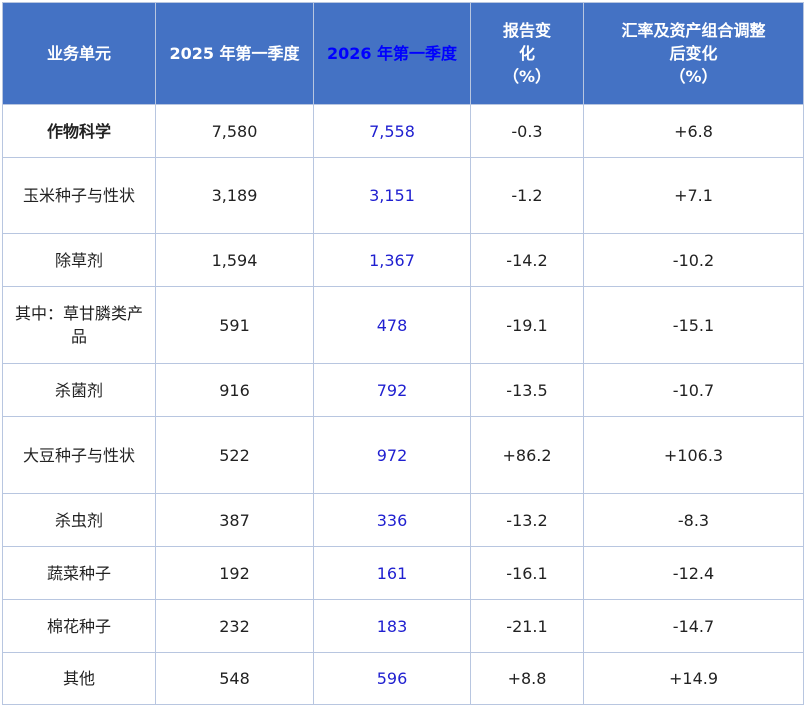 Image resolution: width=806 pixels, height=708 pixels. I want to click on adjusted-change: +6.8, so click(693, 131).